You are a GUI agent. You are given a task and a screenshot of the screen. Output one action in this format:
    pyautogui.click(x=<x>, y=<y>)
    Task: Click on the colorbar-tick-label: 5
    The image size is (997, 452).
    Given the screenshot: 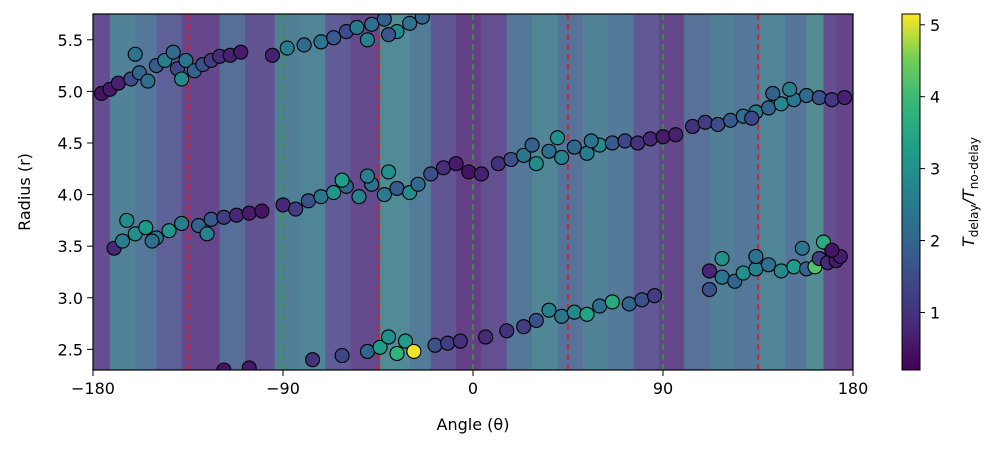 What is the action you would take?
    pyautogui.click(x=935, y=25)
    